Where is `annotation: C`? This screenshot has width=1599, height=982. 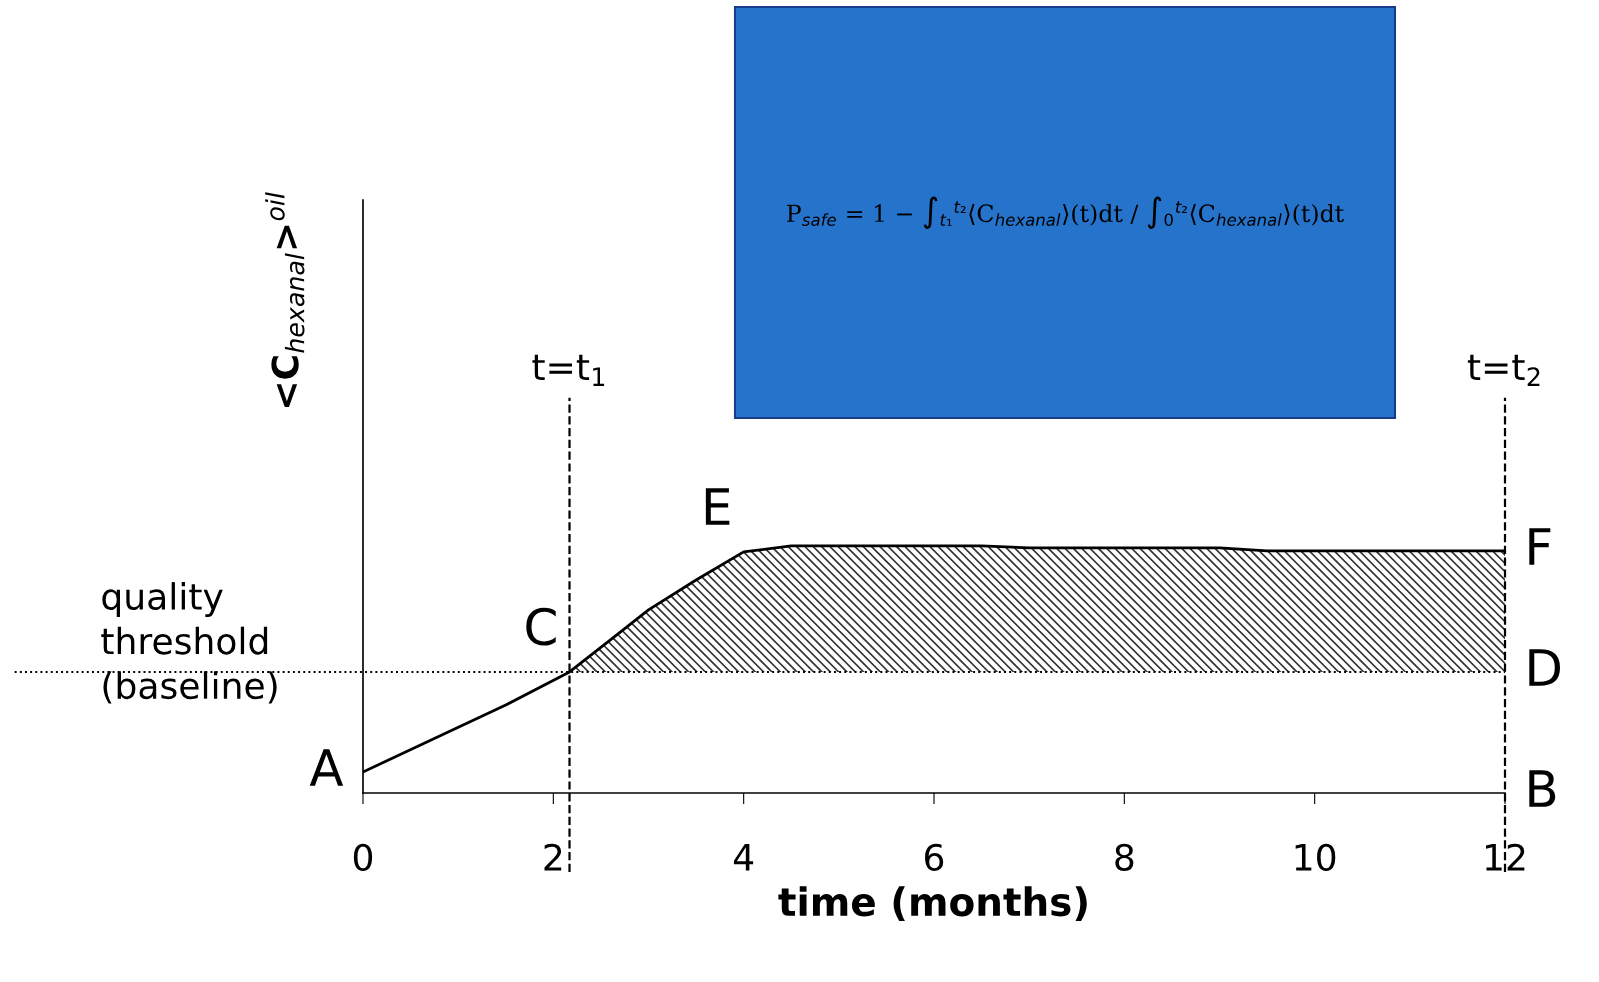 annotation: C is located at coordinates (541, 626).